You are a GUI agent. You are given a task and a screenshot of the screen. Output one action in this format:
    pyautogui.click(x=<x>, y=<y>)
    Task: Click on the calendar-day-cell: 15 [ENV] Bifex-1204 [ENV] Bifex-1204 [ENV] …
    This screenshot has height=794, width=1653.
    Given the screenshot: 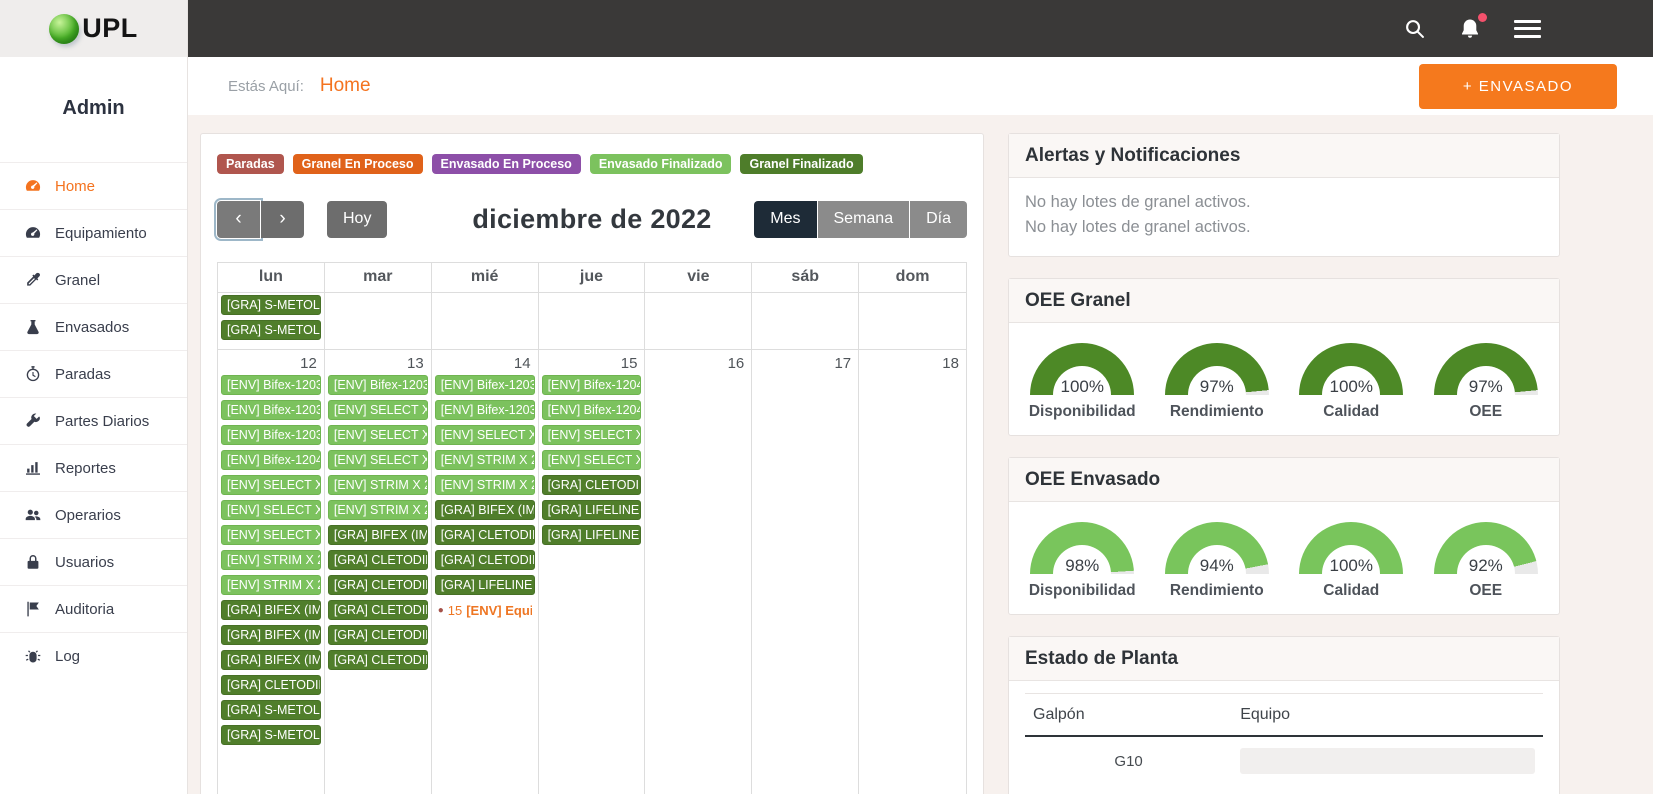 What is the action you would take?
    pyautogui.click(x=592, y=572)
    